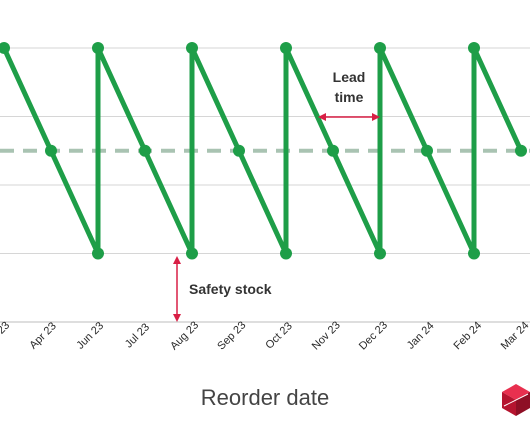 This screenshot has height=442, width=530. Describe the element at coordinates (90, 336) in the screenshot. I see `x-tick-label: Jun 23` at that location.